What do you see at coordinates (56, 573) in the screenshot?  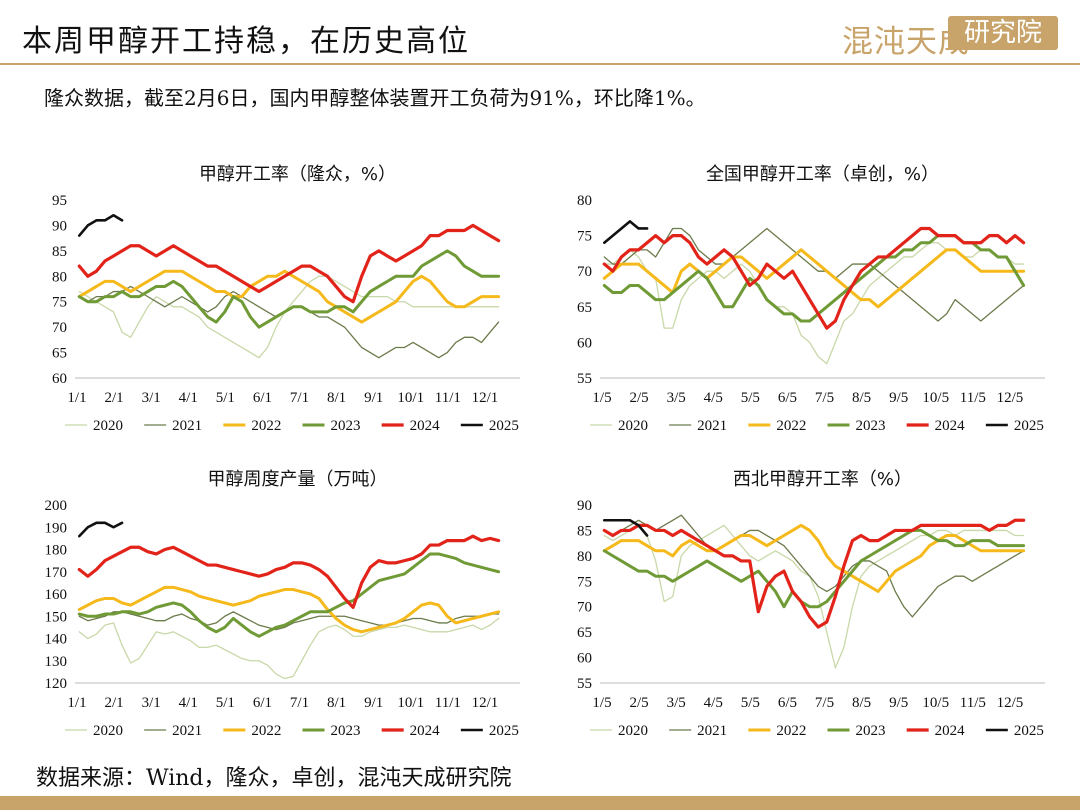 I see `y-tick-label: 170` at bounding box center [56, 573].